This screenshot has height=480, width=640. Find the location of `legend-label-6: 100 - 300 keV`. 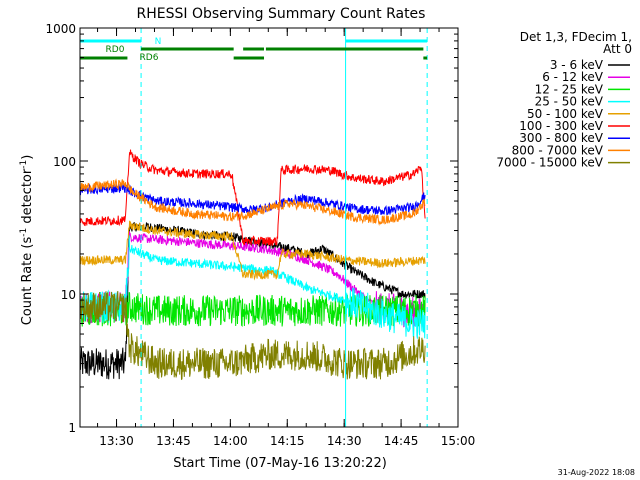

legend-label-6: 100 - 300 keV is located at coordinates (561, 126).